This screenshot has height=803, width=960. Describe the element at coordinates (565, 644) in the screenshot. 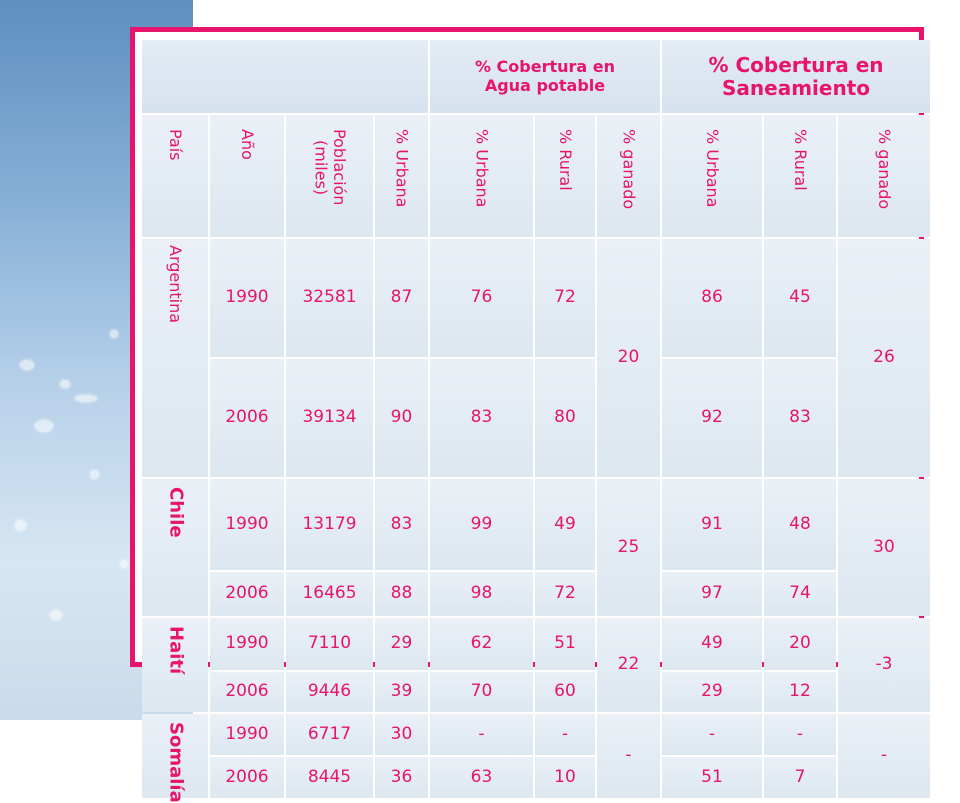

I see `table-cell-agua-r: 51` at that location.